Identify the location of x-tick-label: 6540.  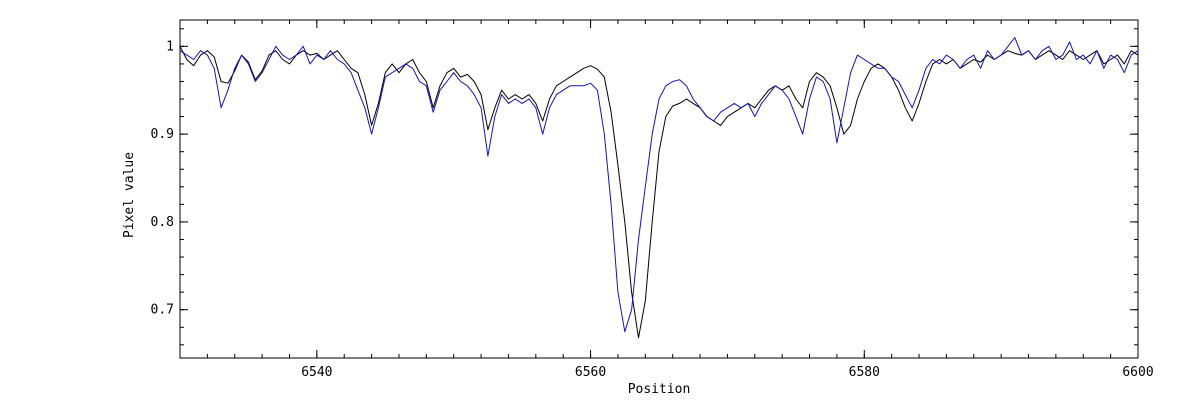
(316, 372).